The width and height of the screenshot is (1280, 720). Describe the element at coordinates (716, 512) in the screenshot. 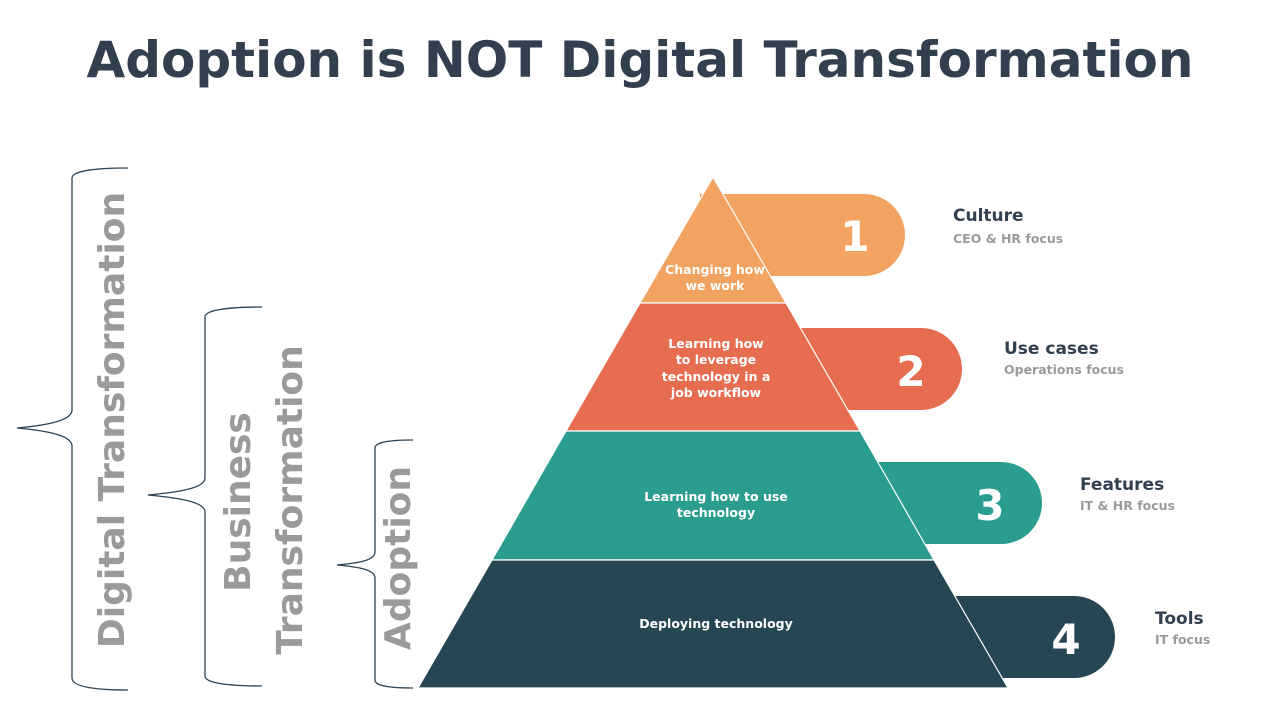

I see `level-3-text: technology` at that location.